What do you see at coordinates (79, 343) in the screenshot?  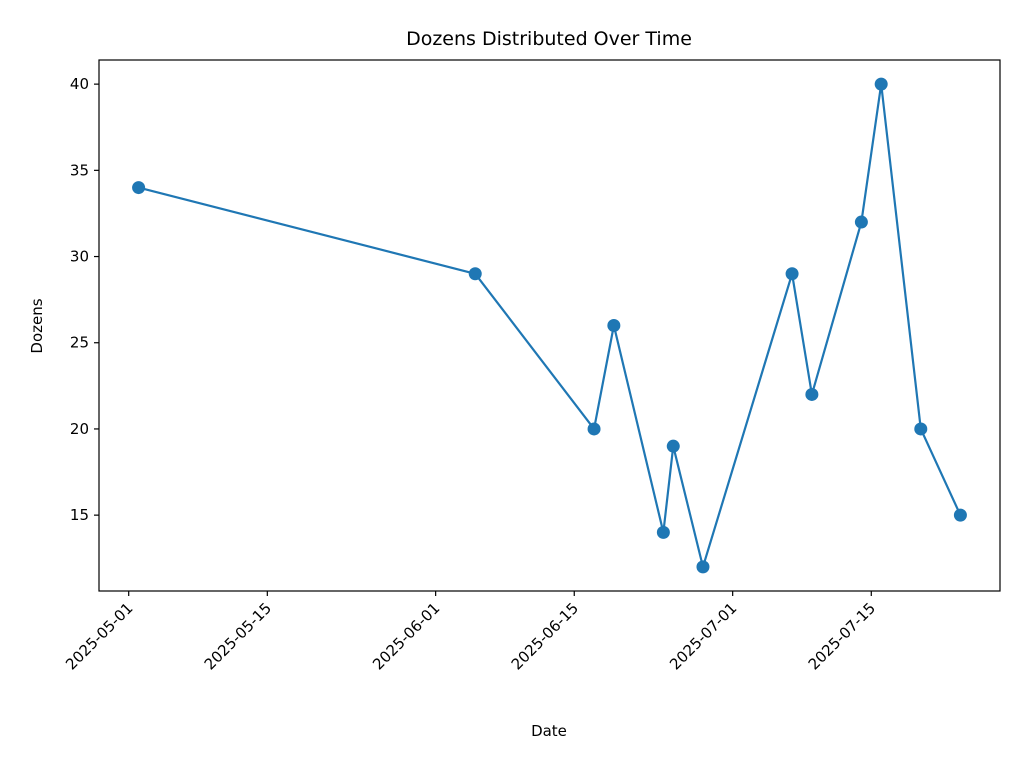 I see `y-tick-label: 25` at bounding box center [79, 343].